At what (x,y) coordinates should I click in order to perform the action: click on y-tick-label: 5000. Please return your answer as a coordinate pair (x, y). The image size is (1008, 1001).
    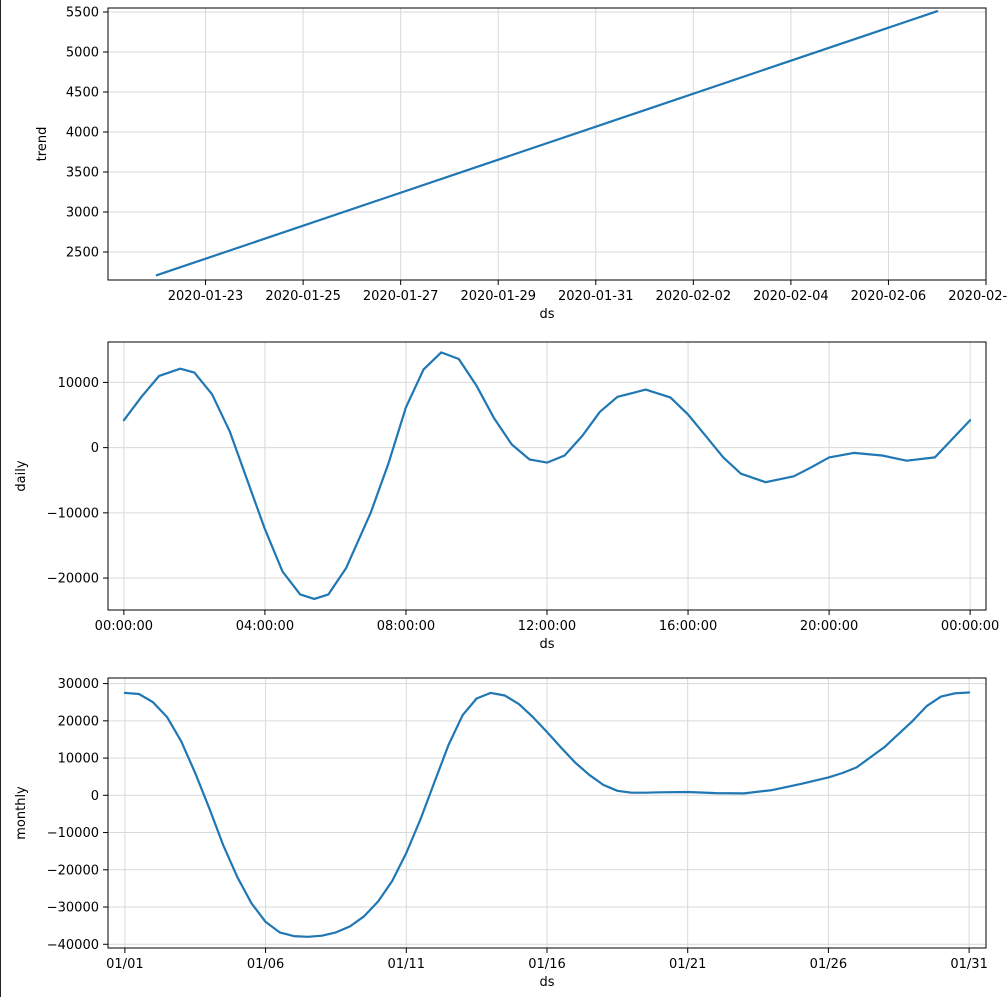
    Looking at the image, I should click on (82, 53).